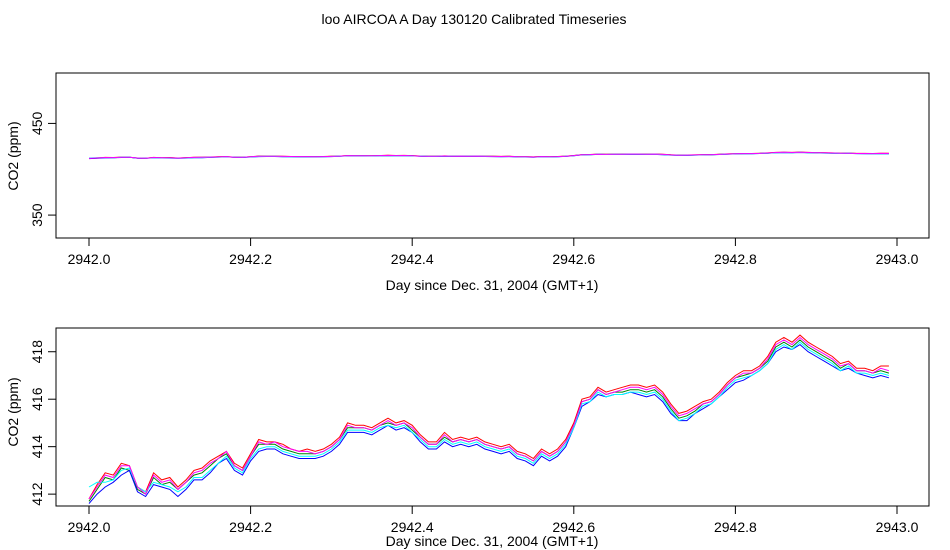  Describe the element at coordinates (37, 447) in the screenshot. I see `y-tick-label: 414` at that location.